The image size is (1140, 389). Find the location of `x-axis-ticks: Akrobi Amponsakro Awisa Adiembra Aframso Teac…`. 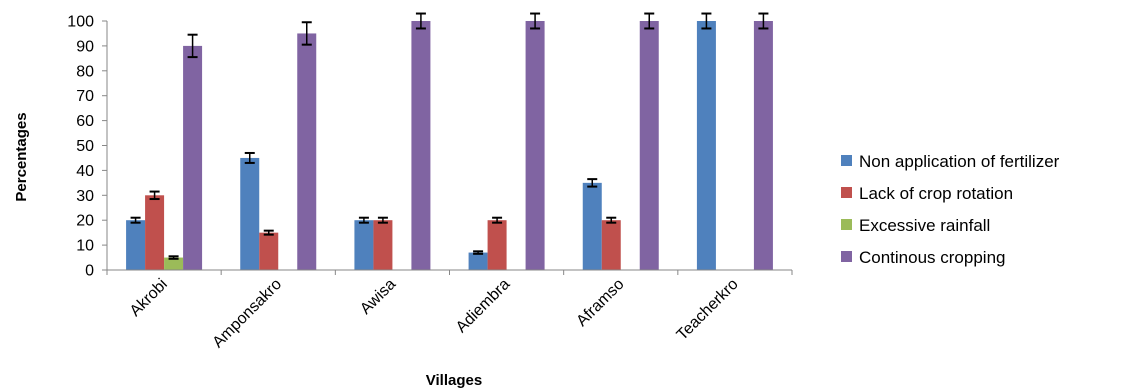

x-axis-ticks: Akrobi Amponsakro Awisa Adiembra Aframso Teac… is located at coordinates (449, 311).